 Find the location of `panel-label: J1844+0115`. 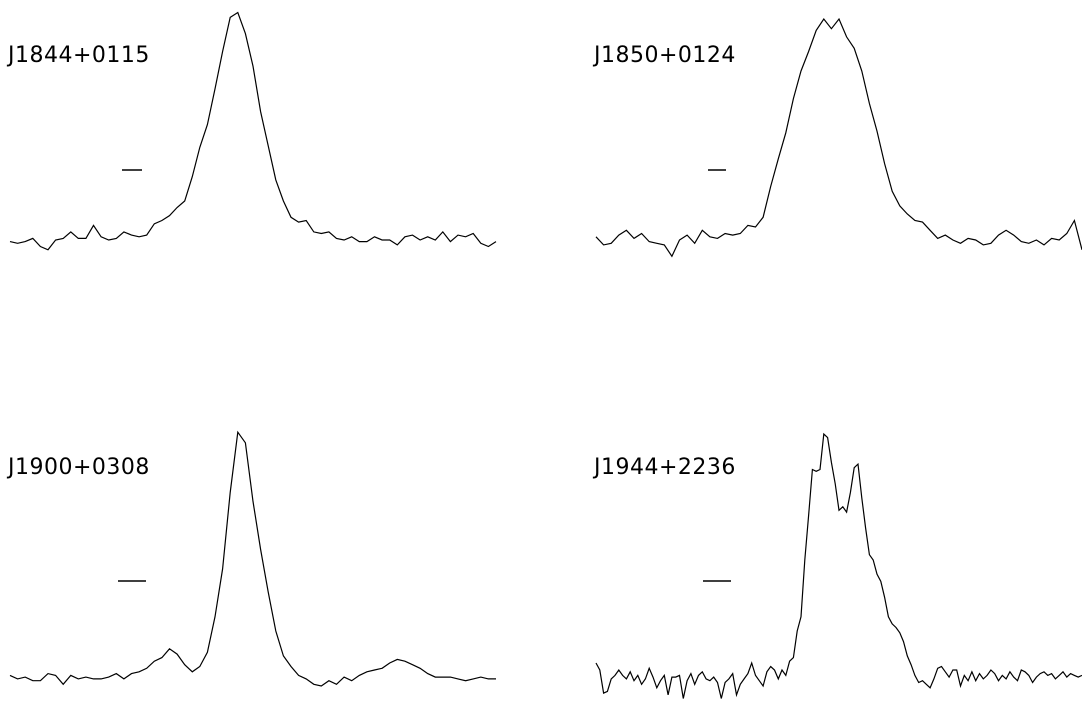

panel-label: J1844+0115 is located at coordinates (78, 55).